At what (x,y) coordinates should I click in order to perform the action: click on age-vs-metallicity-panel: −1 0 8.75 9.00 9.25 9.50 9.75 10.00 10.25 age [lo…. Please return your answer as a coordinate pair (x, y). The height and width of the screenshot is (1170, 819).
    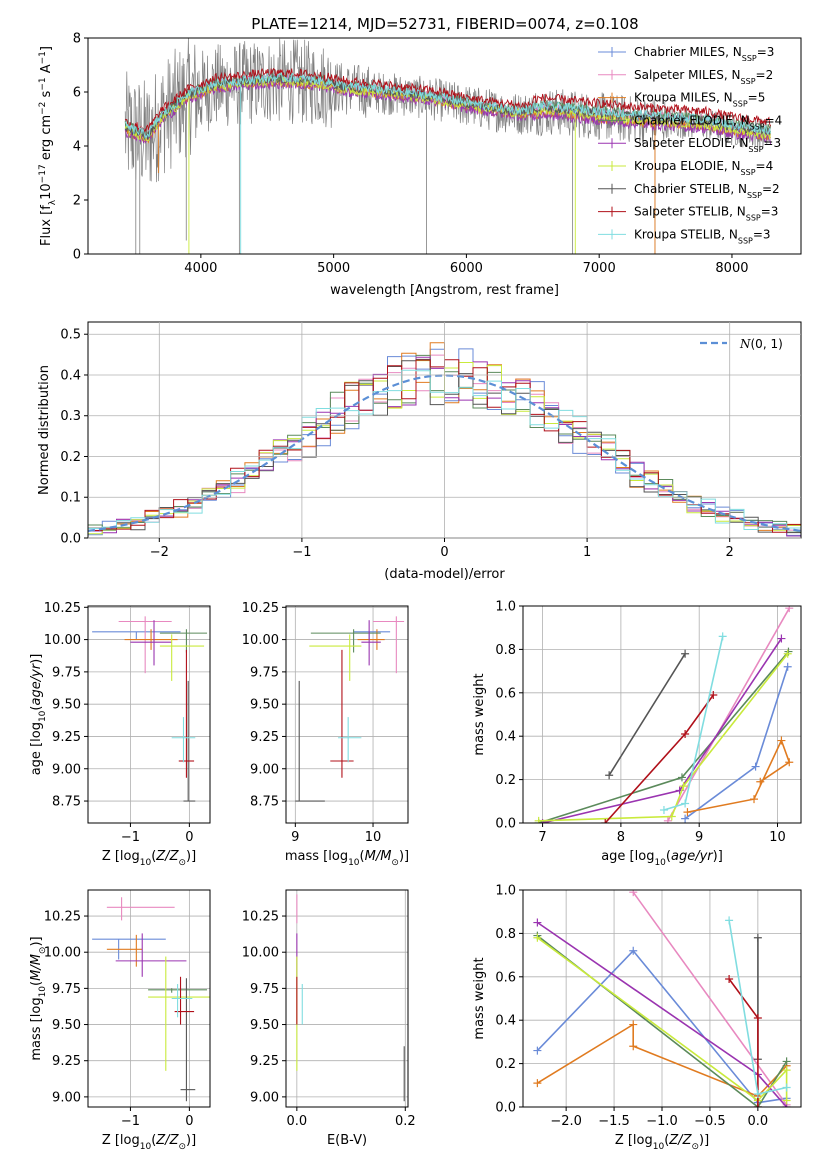
    Looking at the image, I should click on (120, 734).